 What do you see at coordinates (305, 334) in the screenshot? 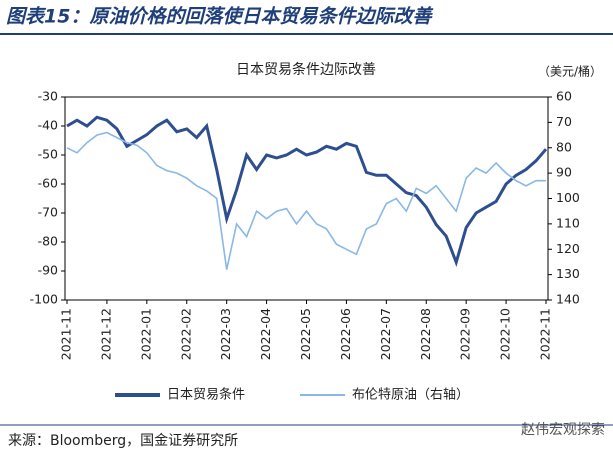
I see `x-tick-label: 2022-05` at bounding box center [305, 334].